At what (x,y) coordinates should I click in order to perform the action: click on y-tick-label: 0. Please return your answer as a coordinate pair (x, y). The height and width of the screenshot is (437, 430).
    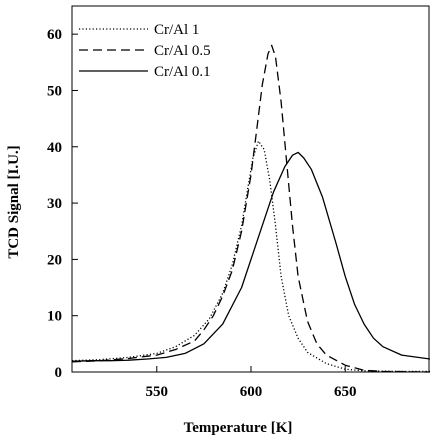
    Looking at the image, I should click on (59, 373).